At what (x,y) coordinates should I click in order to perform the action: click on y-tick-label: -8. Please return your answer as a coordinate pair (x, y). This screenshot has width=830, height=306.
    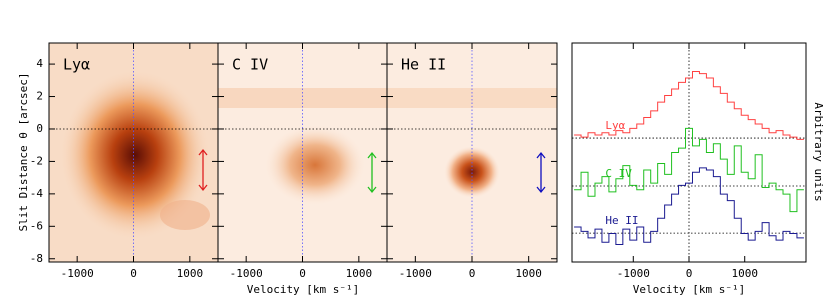
    Looking at the image, I should click on (36, 258).